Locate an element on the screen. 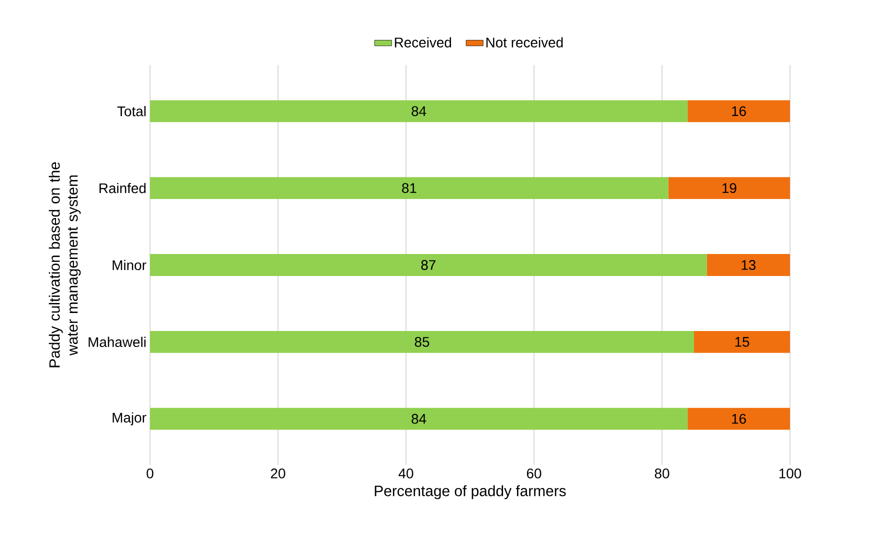 The height and width of the screenshot is (560, 886). data-label: 15 is located at coordinates (742, 342).